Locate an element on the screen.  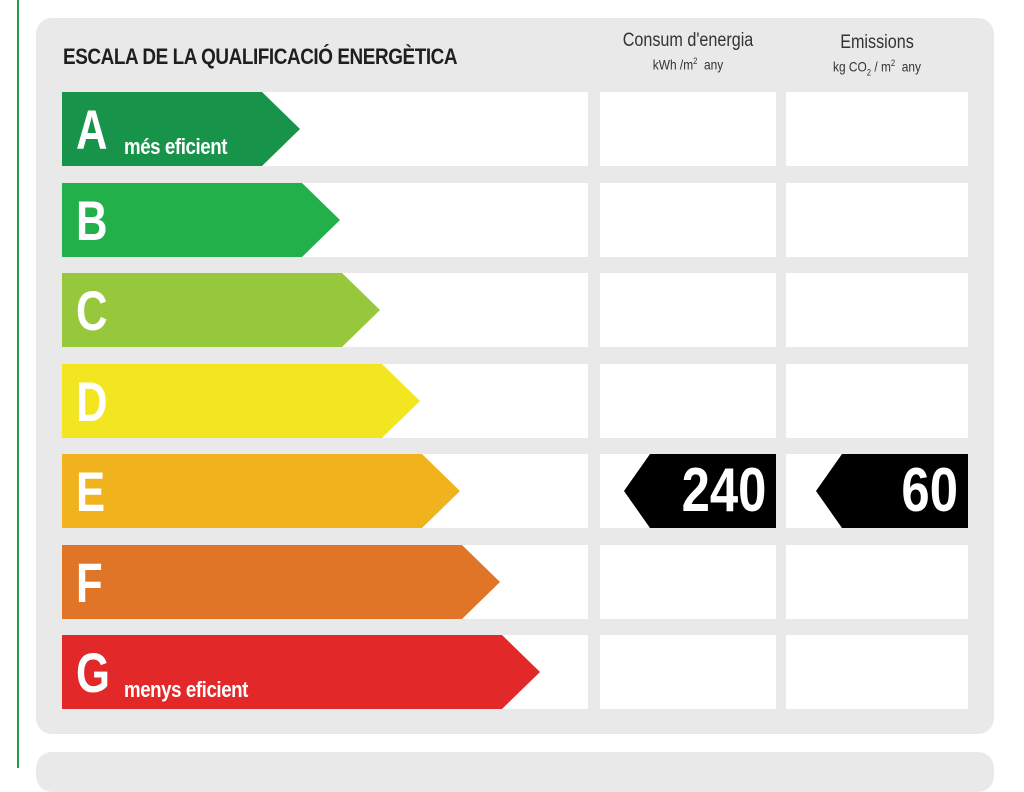
class-arrow-fill-d is located at coordinates (241, 401).